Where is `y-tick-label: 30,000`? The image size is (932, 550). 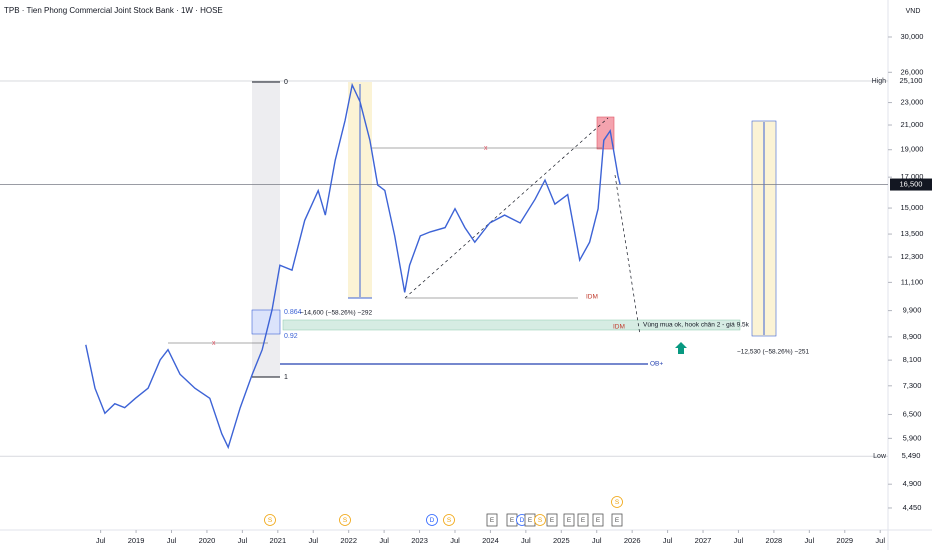 y-tick-label: 30,000 is located at coordinates (912, 36).